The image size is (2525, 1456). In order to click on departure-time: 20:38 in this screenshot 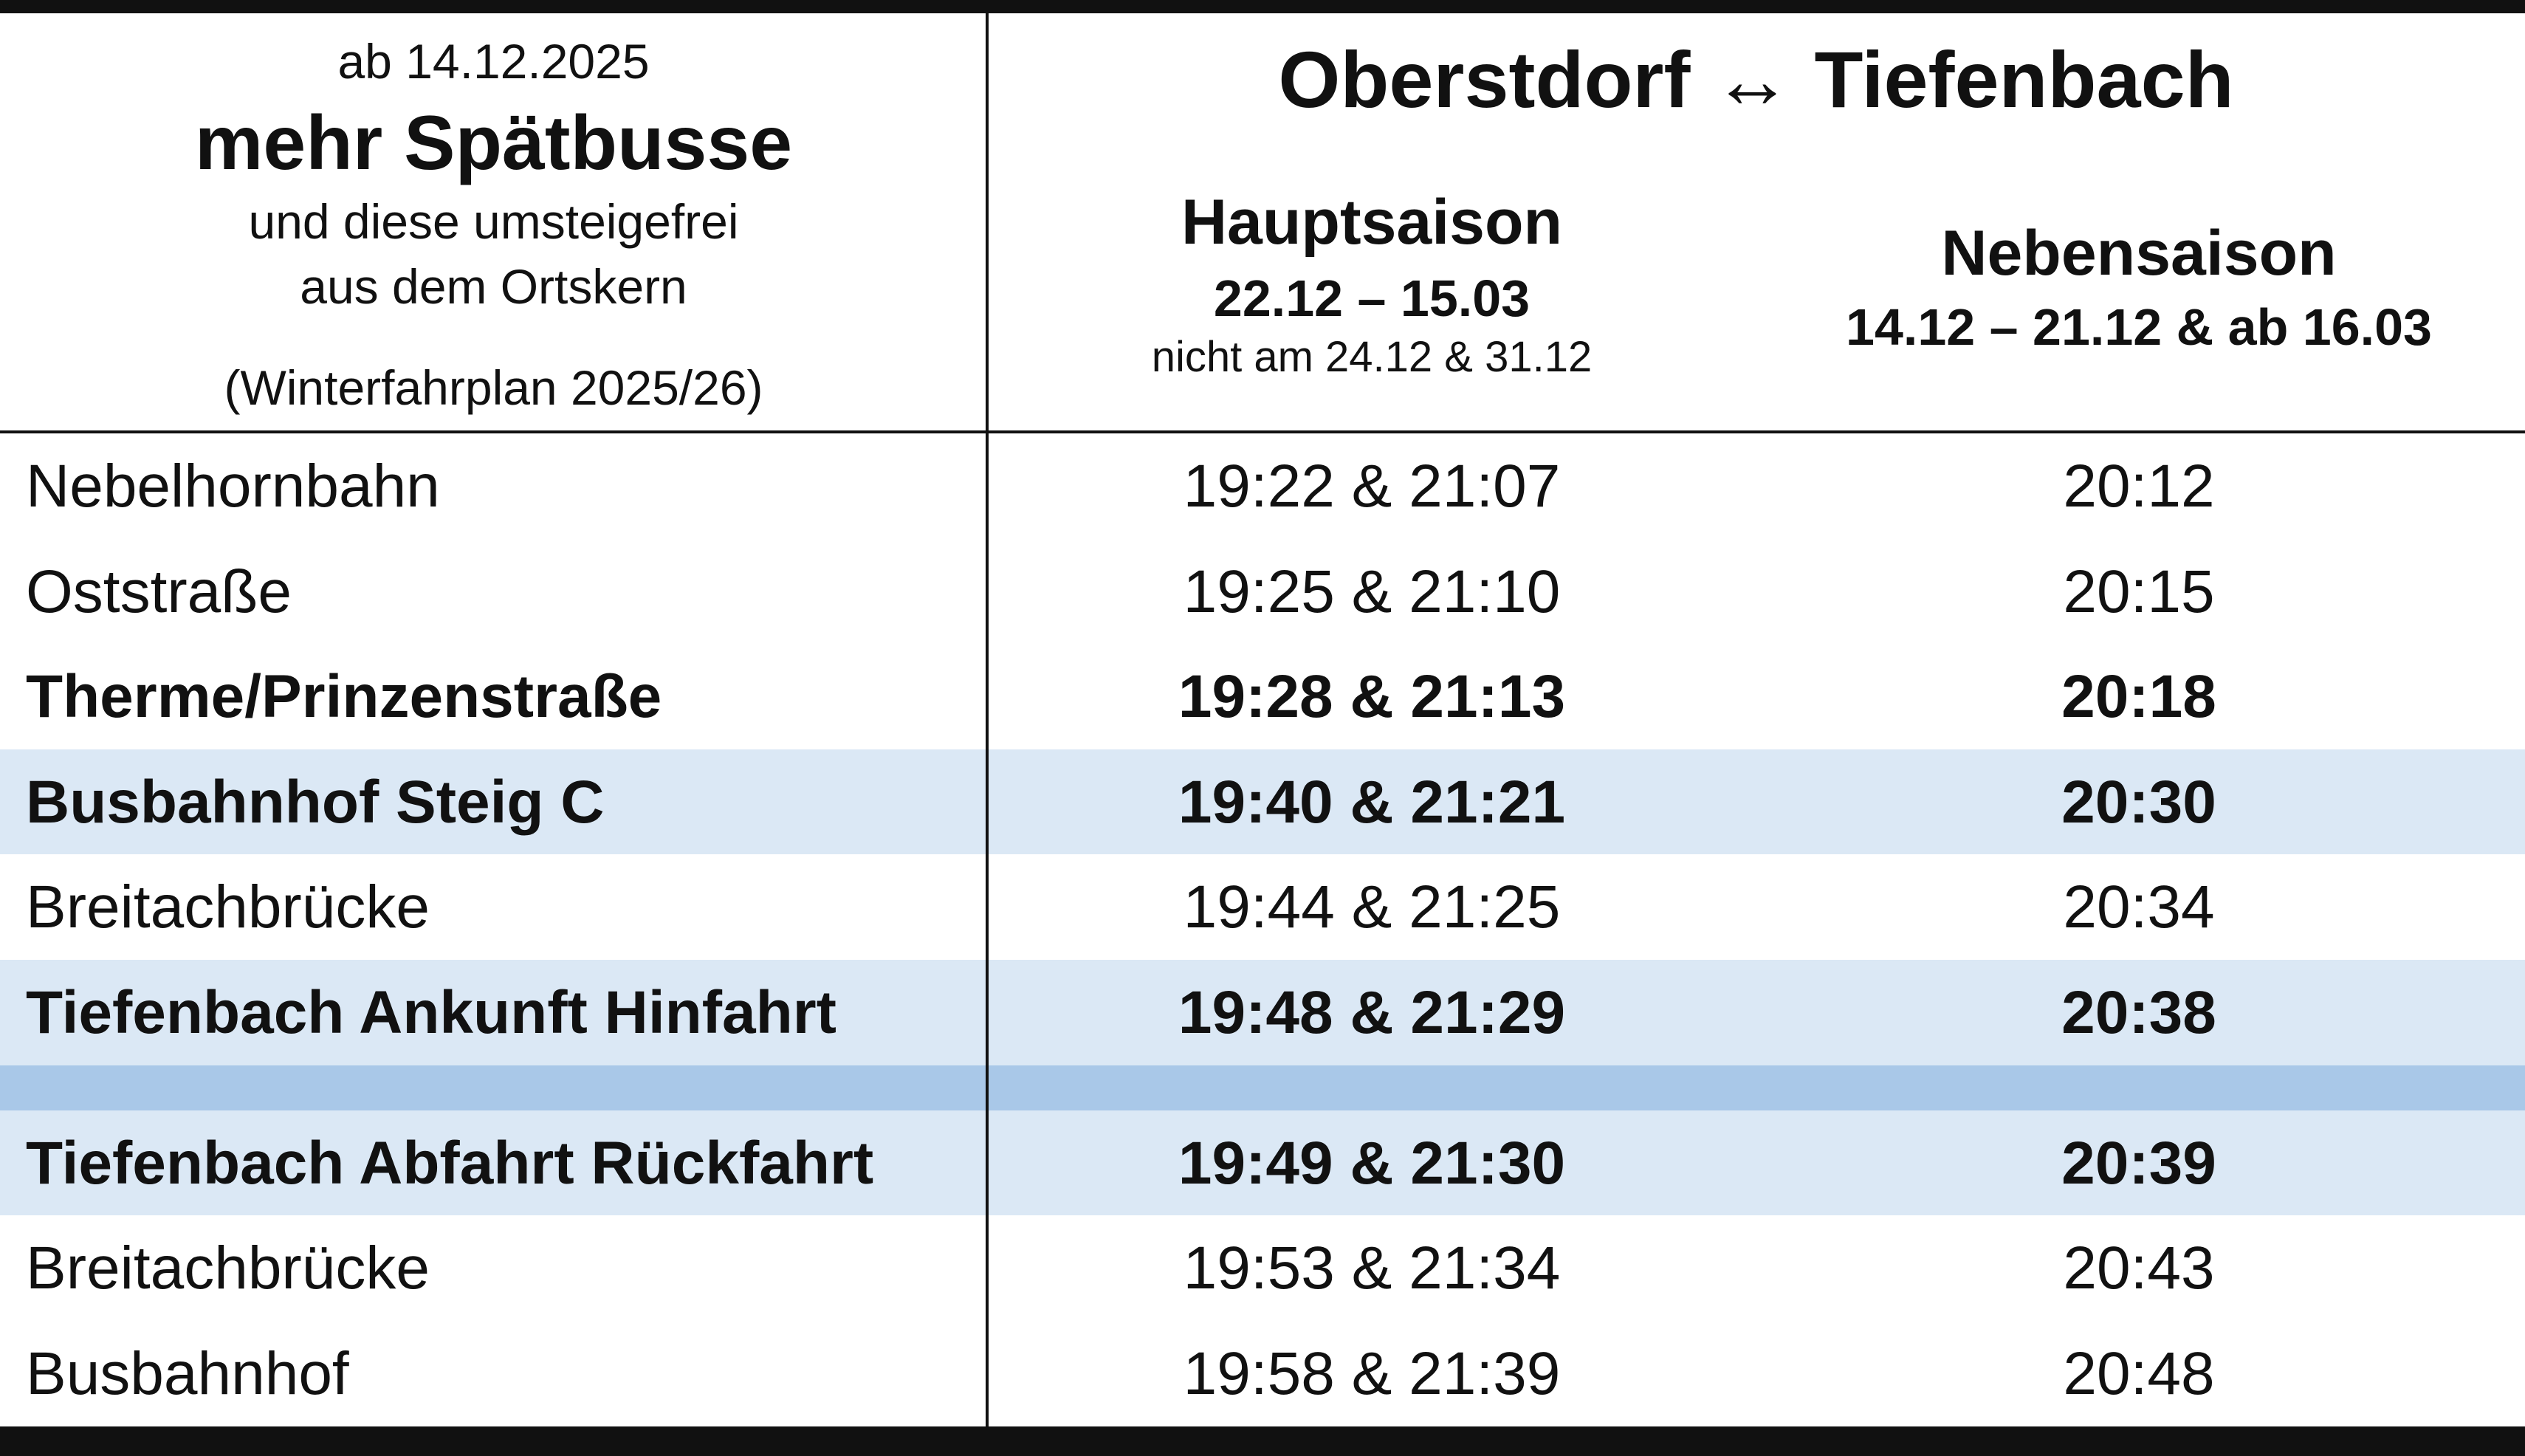, I will do `click(2139, 1013)`.